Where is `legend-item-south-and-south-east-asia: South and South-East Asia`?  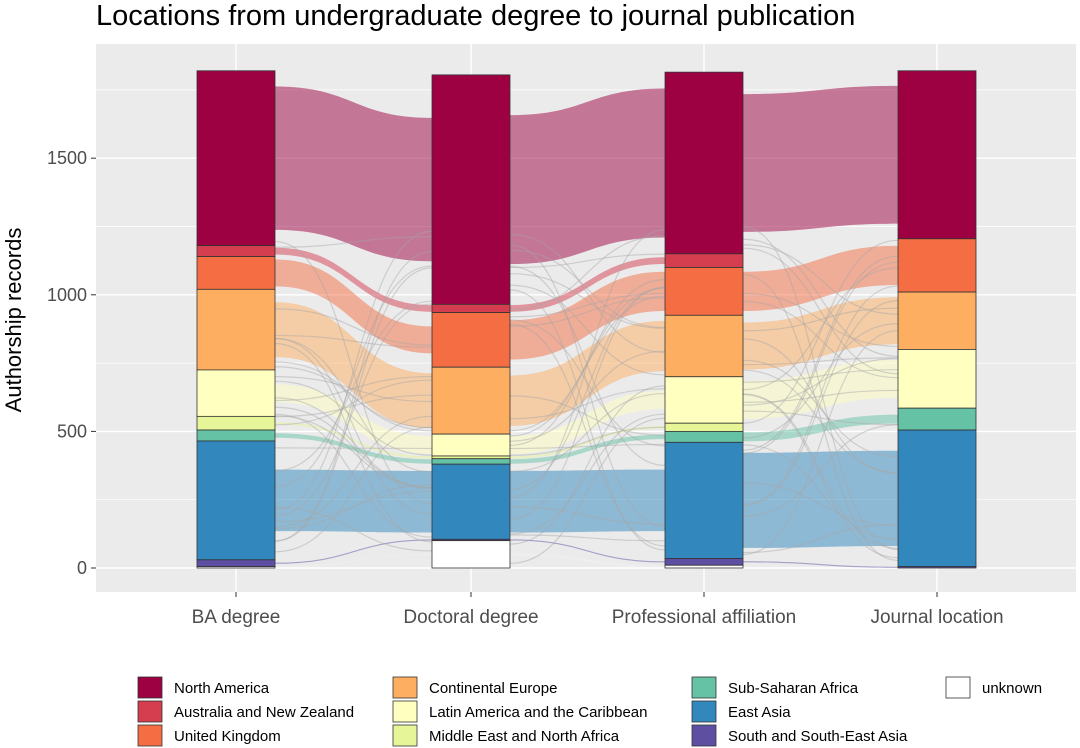
legend-item-south-and-south-east-asia: South and South-East Asia is located at coordinates (799, 735).